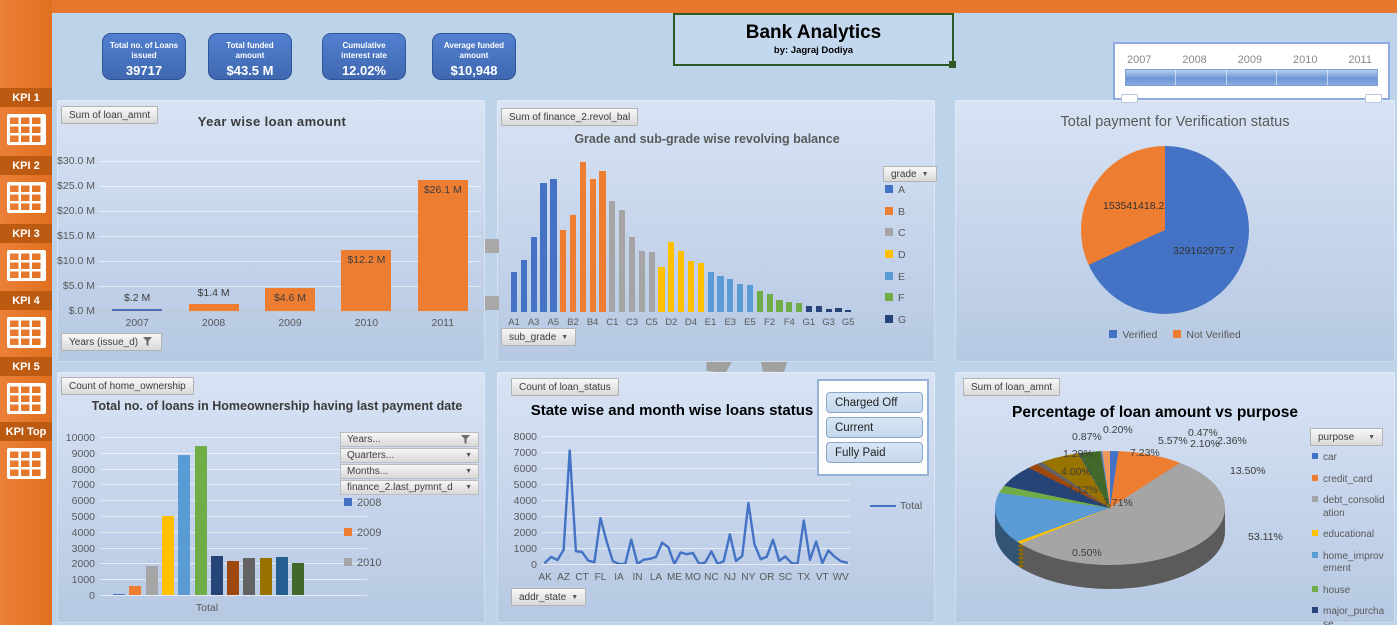 Image resolution: width=1397 pixels, height=625 pixels. Describe the element at coordinates (910, 174) in the screenshot. I see `grade-legend-button: grade ▼` at that location.